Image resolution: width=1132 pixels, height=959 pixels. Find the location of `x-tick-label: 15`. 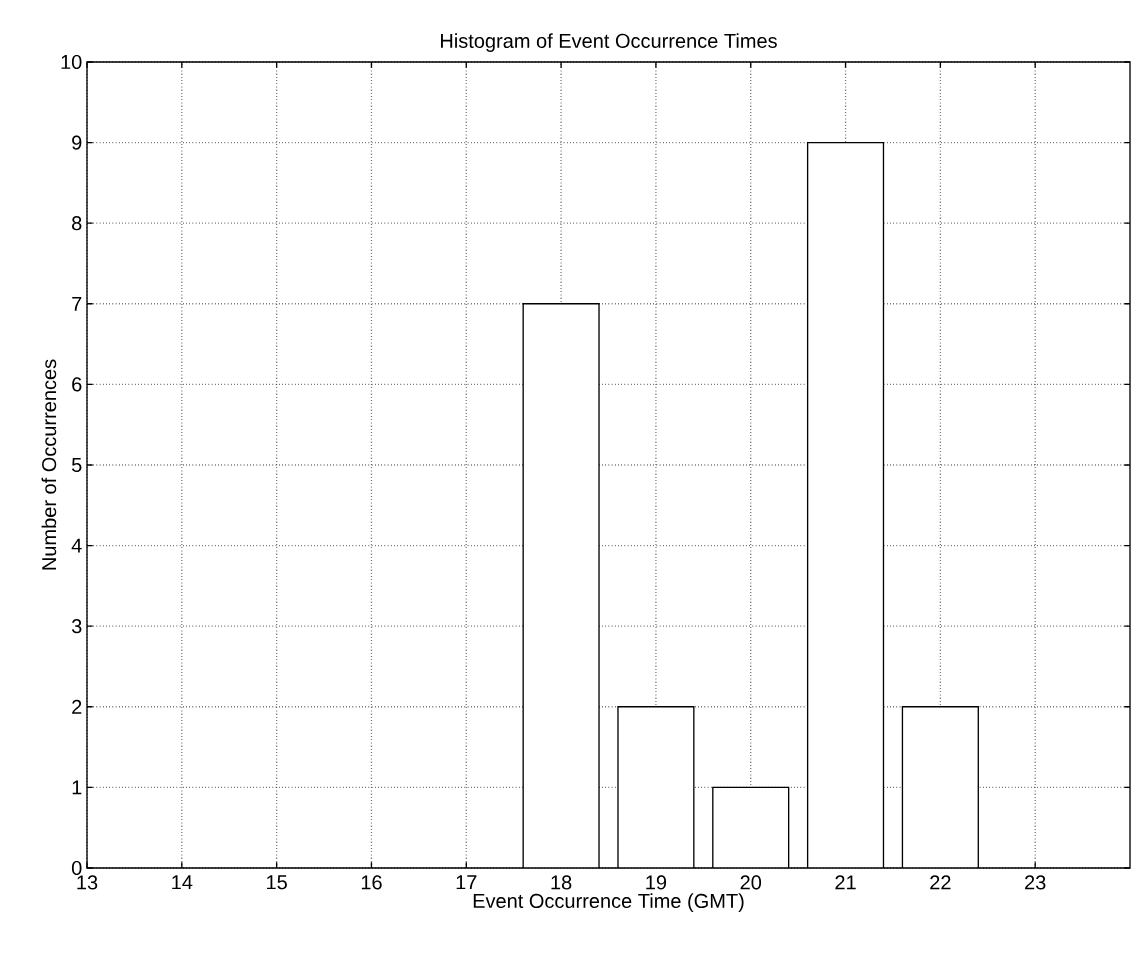

x-tick-label: 15 is located at coordinates (277, 882).